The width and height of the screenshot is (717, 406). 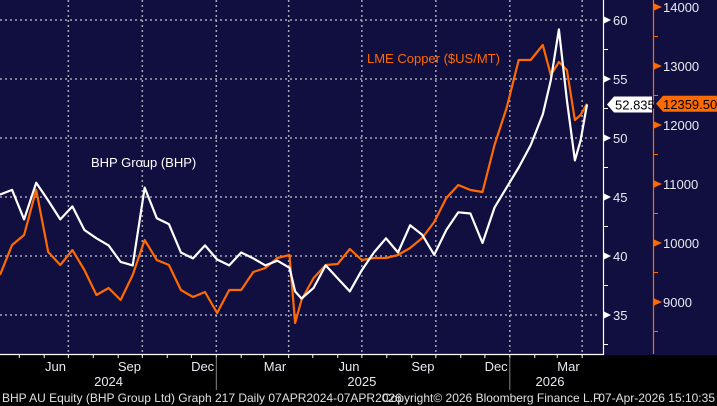 I want to click on year-label: 2026, so click(x=550, y=381).